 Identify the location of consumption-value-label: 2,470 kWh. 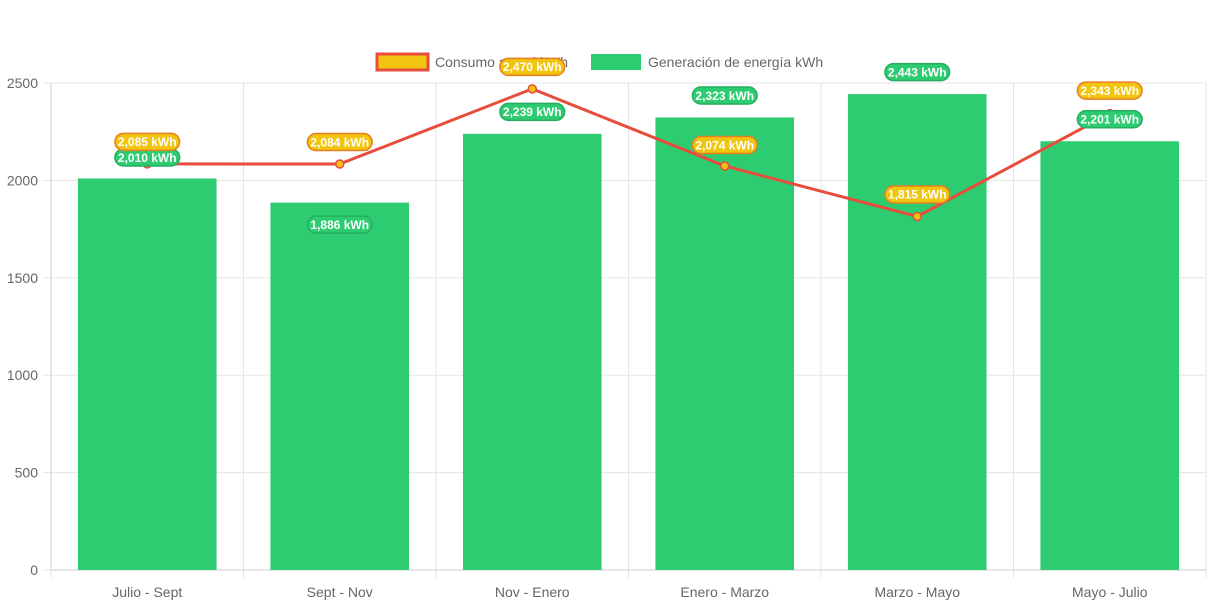
(532, 67).